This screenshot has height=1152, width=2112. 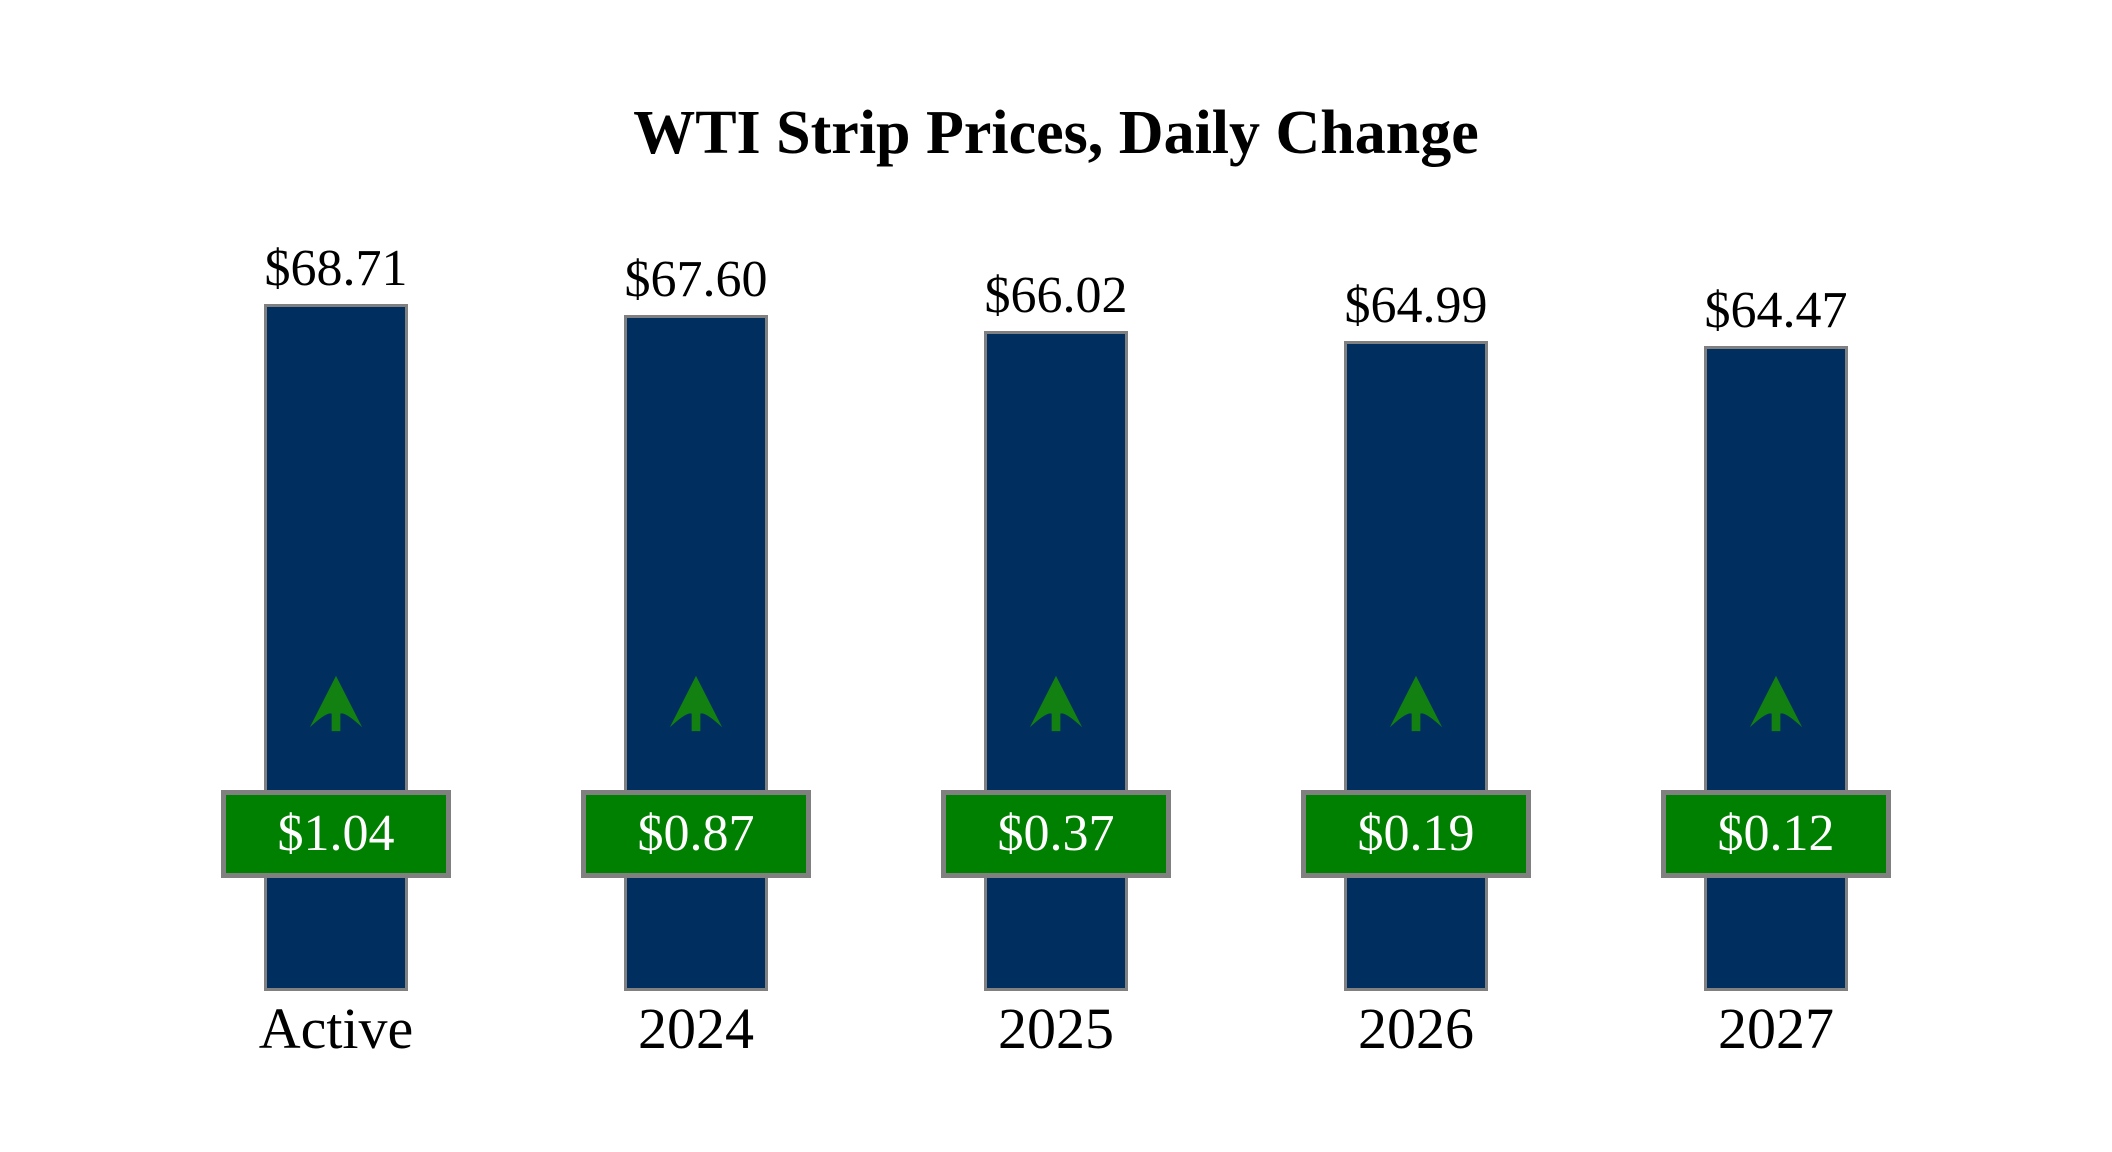 What do you see at coordinates (1416, 1028) in the screenshot?
I see `category-label: 2026` at bounding box center [1416, 1028].